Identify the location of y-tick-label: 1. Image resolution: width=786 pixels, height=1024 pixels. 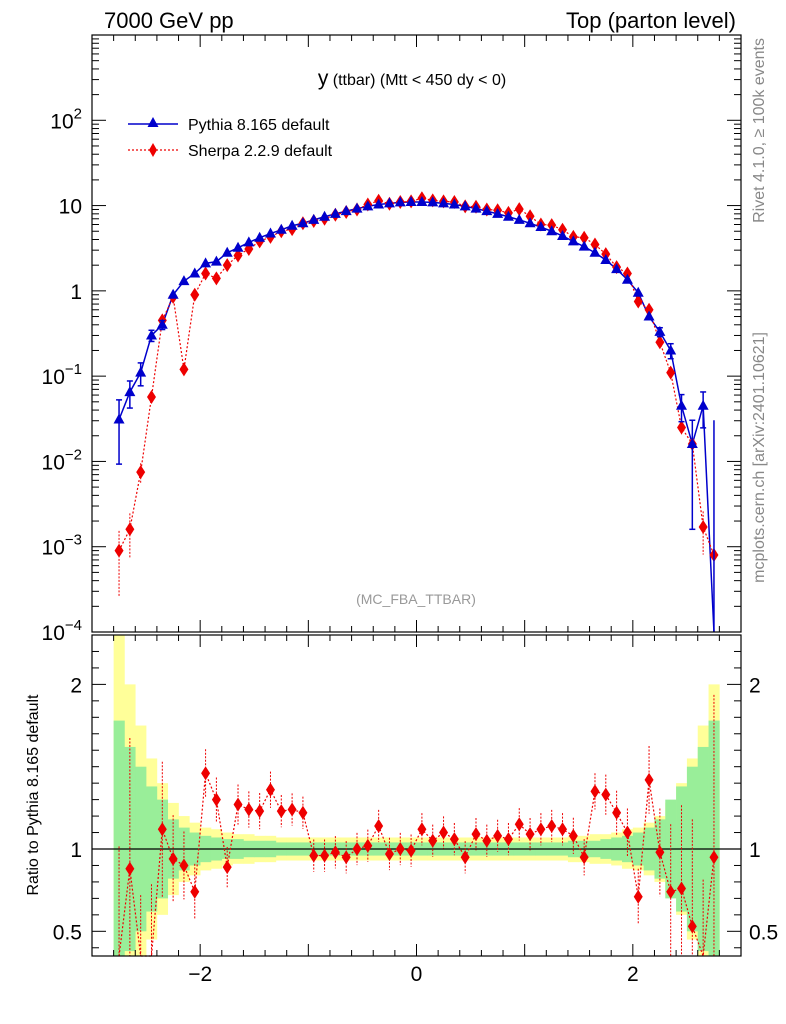
(76, 292).